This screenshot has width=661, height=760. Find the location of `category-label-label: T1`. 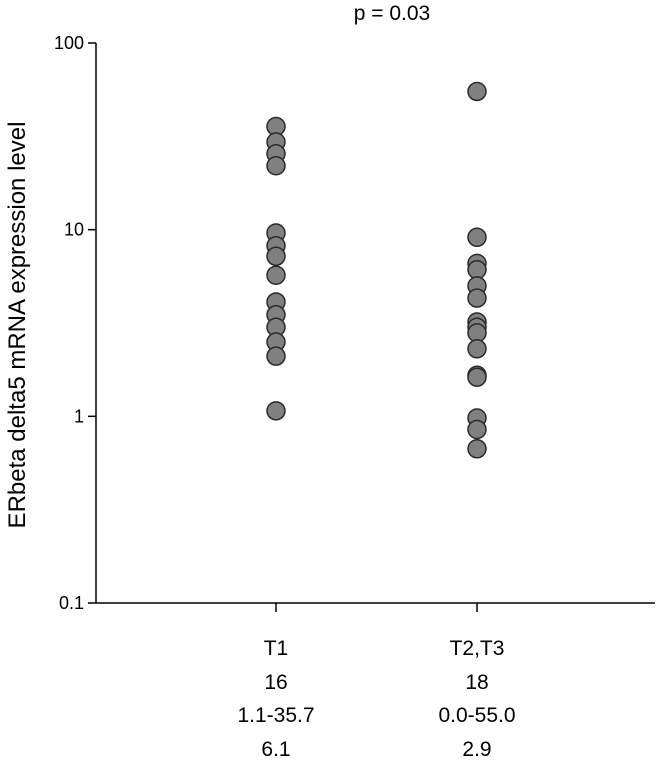

category-label-label: T1 is located at coordinates (276, 648).